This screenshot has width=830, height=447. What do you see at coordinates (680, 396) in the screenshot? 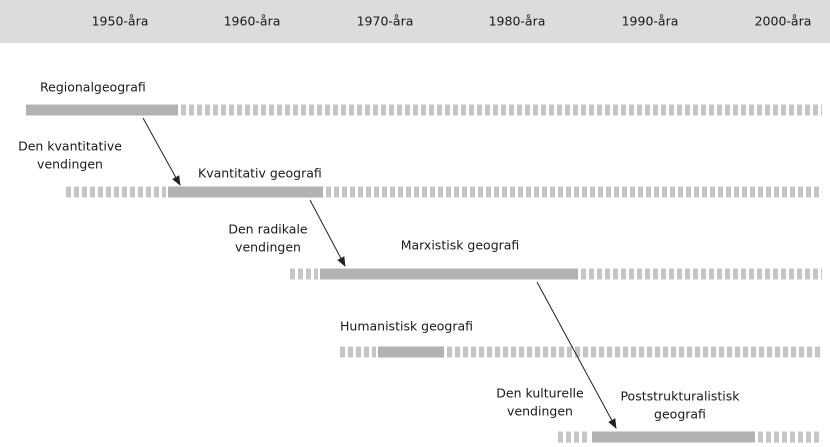
I see `track-label: Poststrukturalistisk` at bounding box center [680, 396].